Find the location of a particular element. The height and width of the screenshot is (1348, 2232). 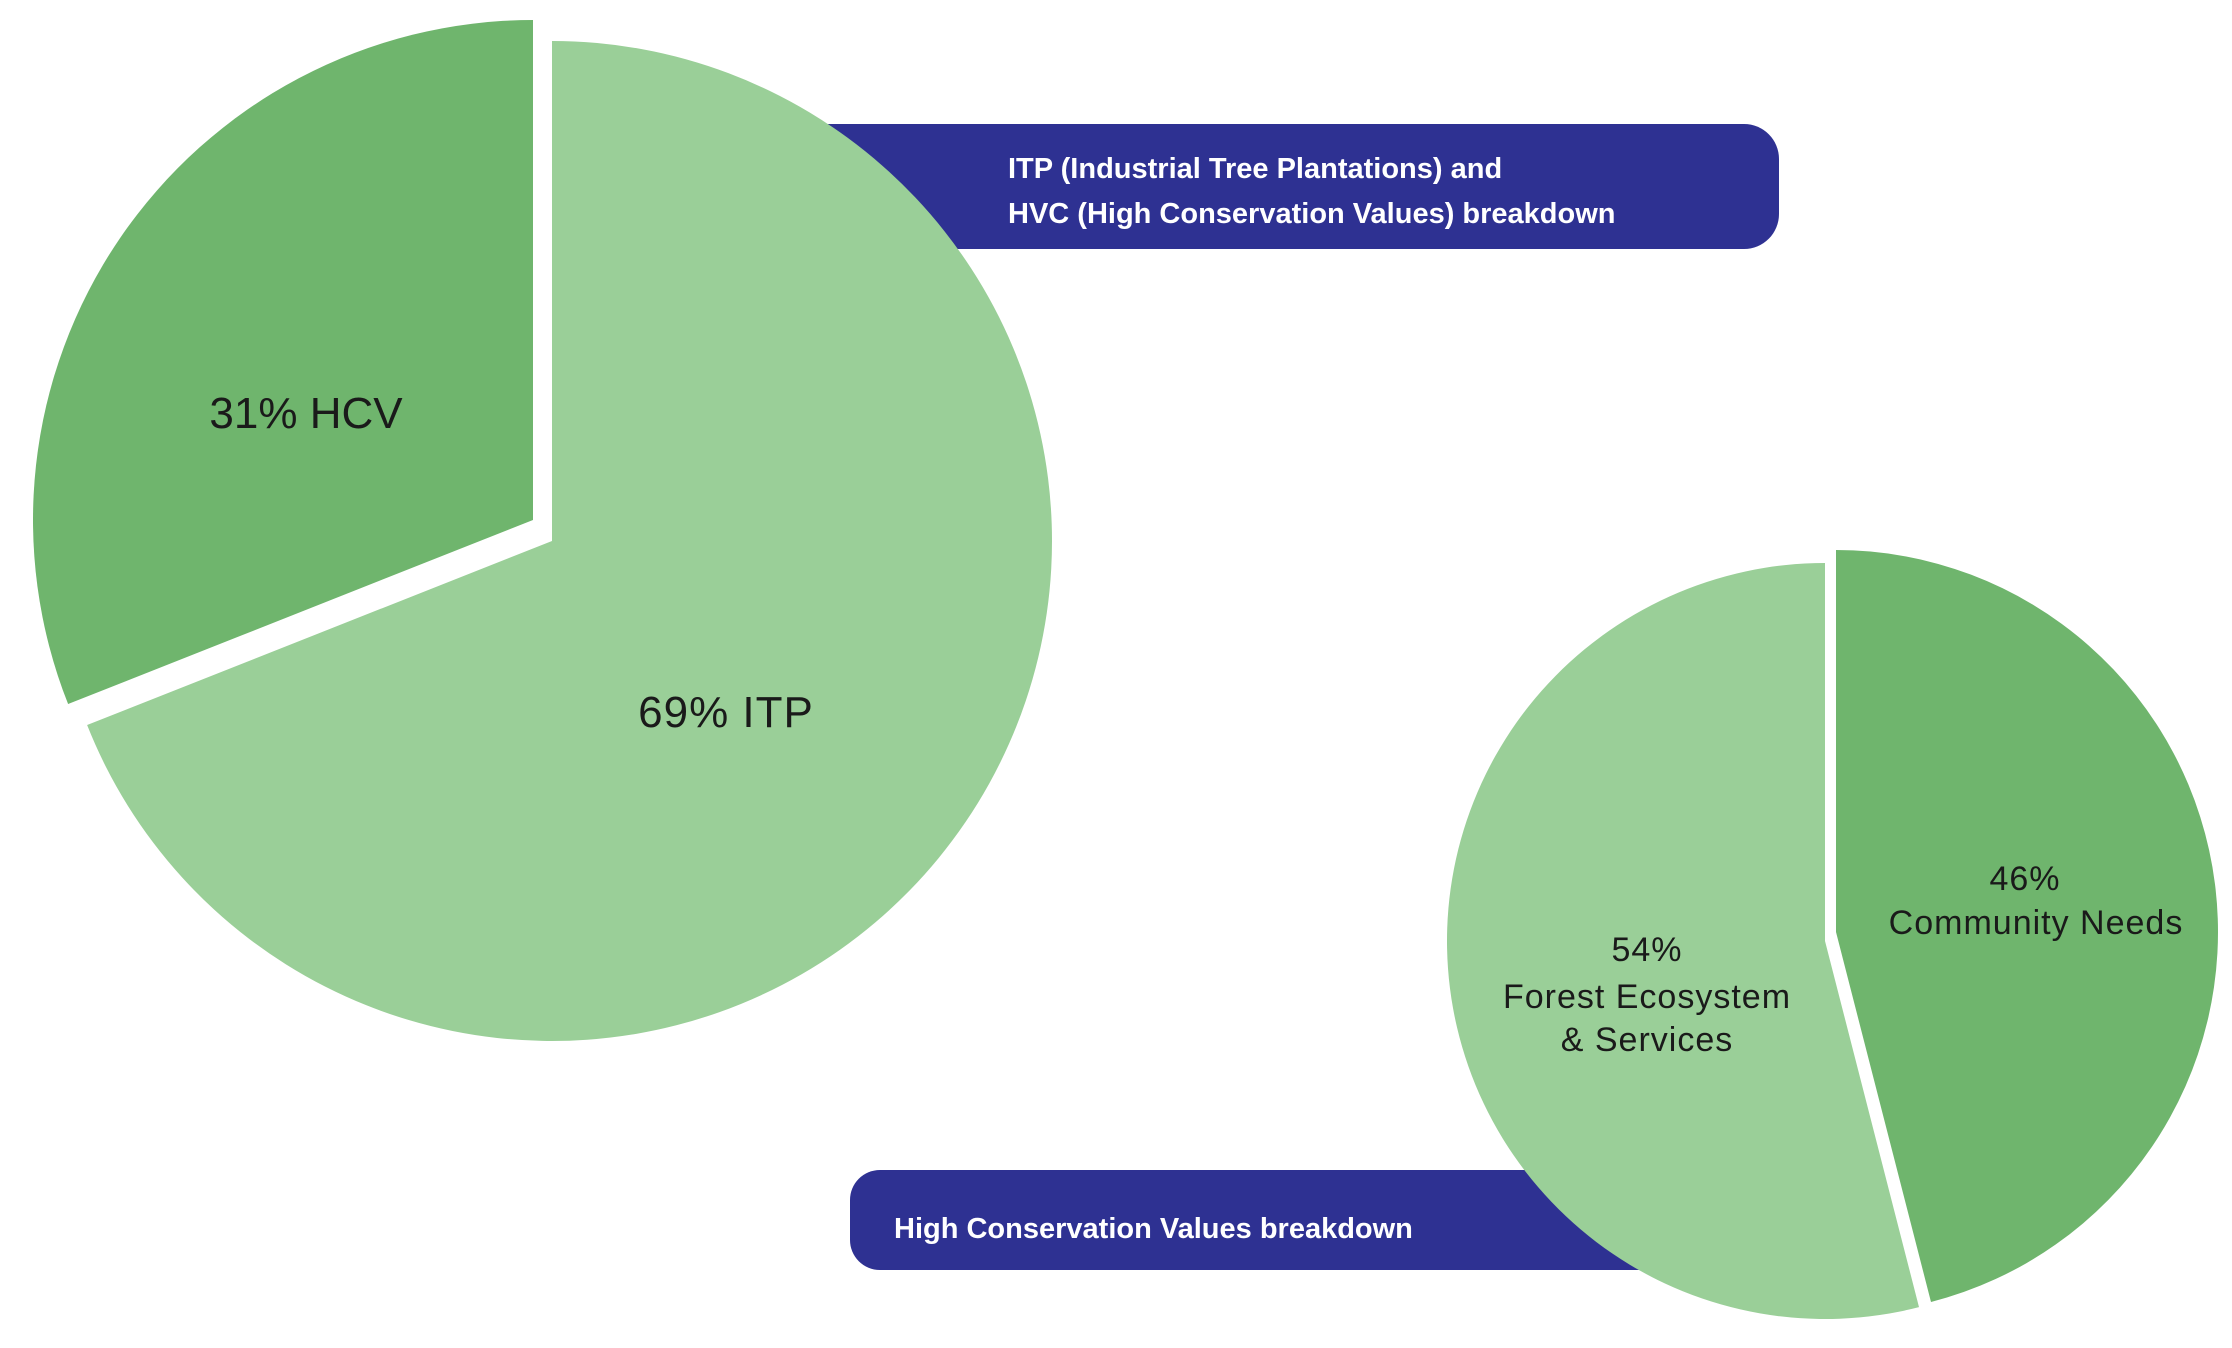

hcv-slice-label: 31% HCV is located at coordinates (306, 413).